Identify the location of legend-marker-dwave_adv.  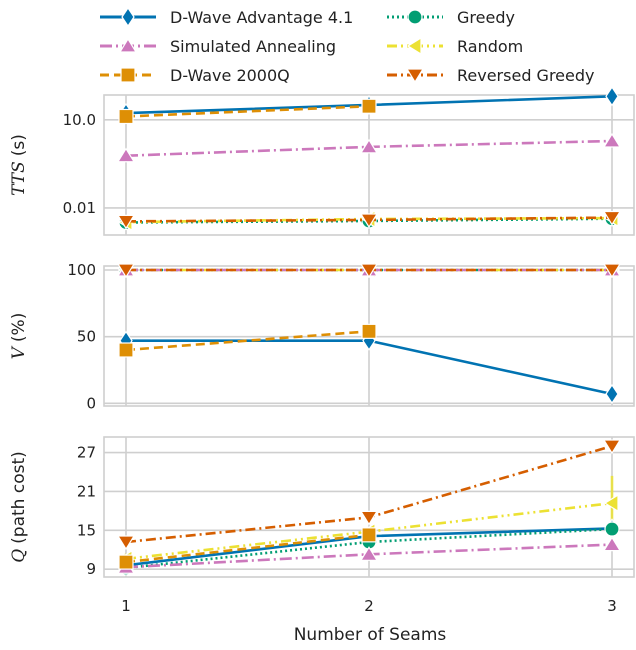
(128, 17).